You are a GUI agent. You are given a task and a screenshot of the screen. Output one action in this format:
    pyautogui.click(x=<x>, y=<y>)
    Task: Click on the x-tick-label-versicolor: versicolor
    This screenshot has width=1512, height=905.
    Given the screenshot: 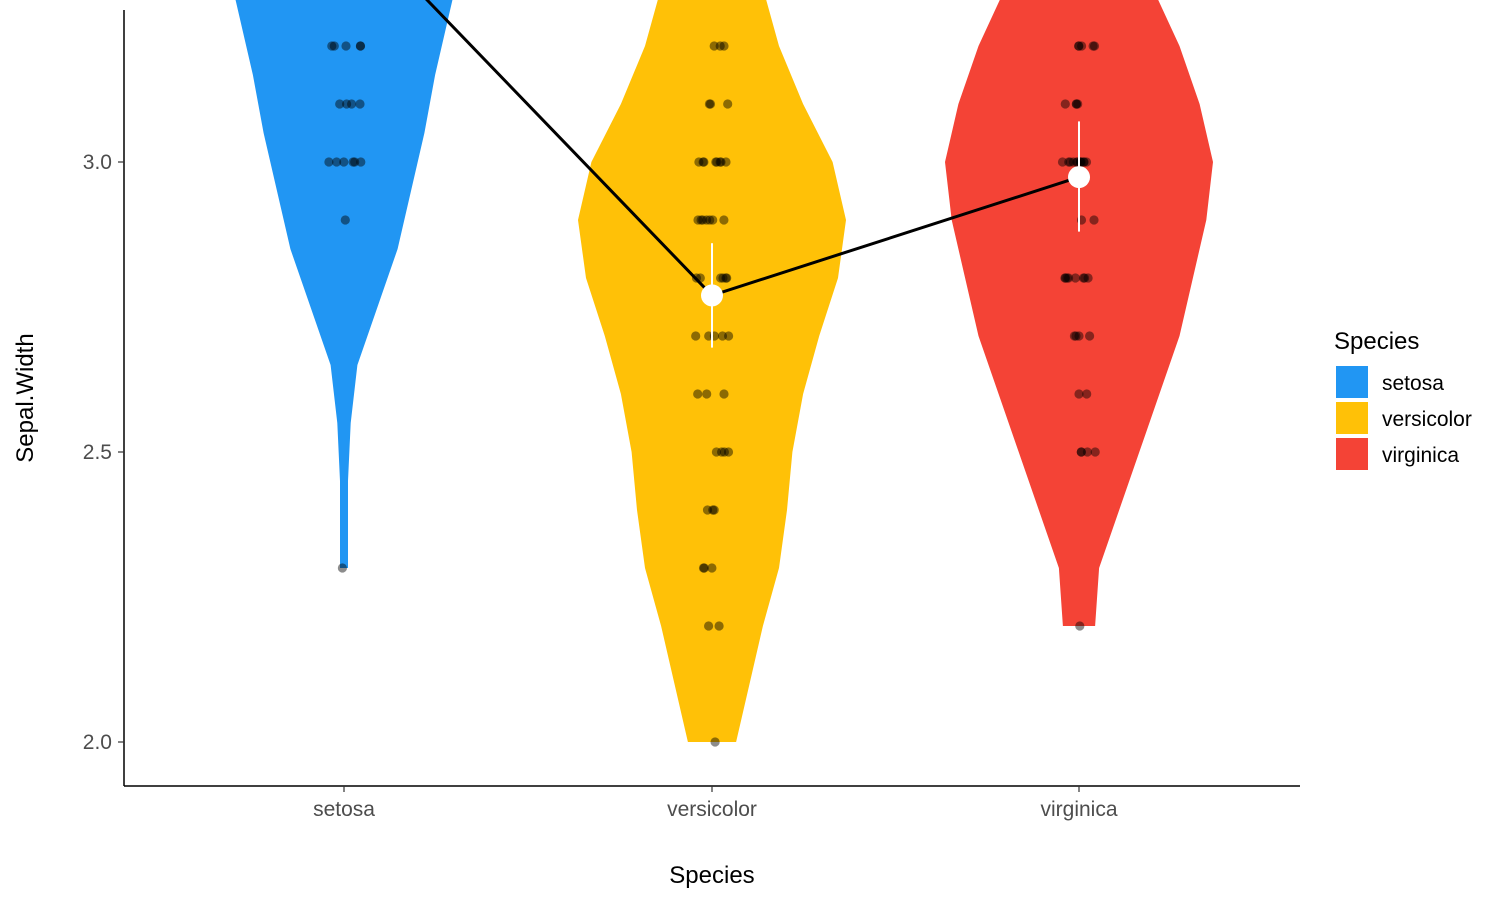 What is the action you would take?
    pyautogui.click(x=712, y=809)
    